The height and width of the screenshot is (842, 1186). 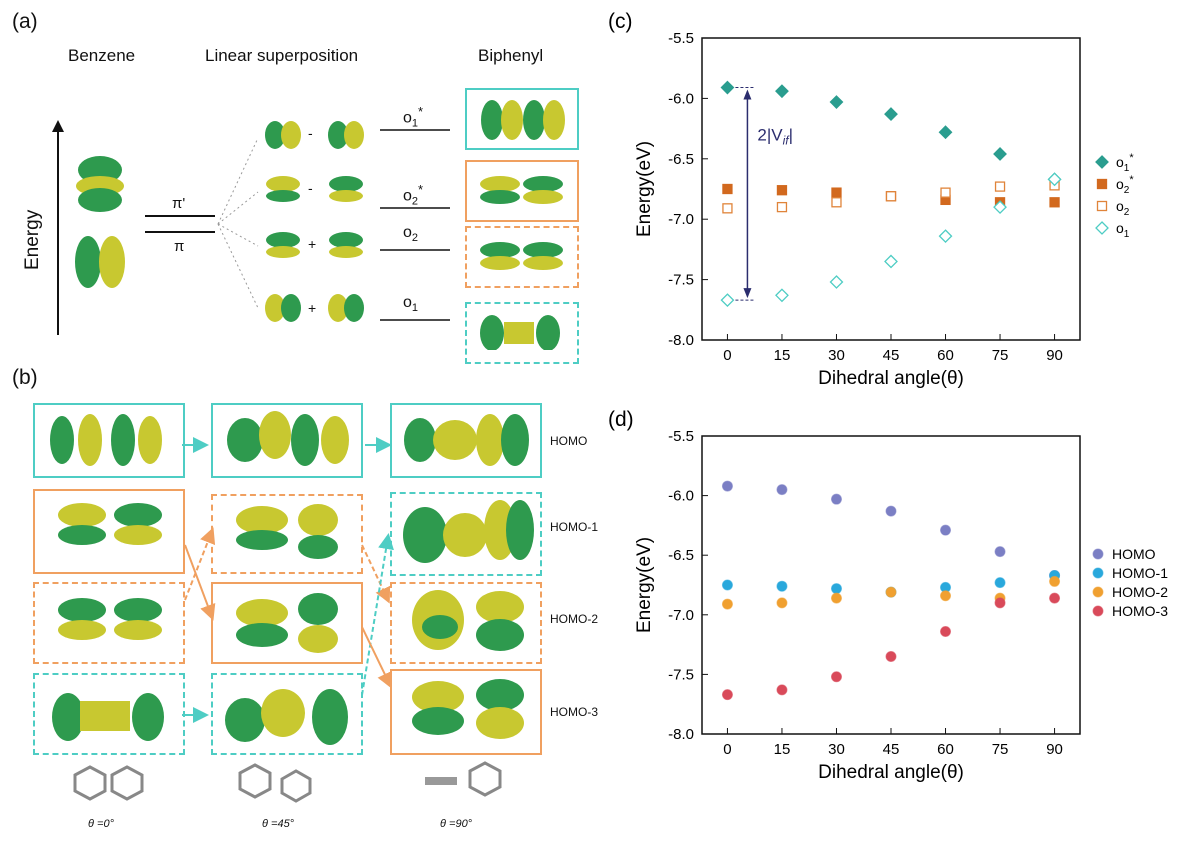 I want to click on skeleton-45deg, so click(x=275, y=783).